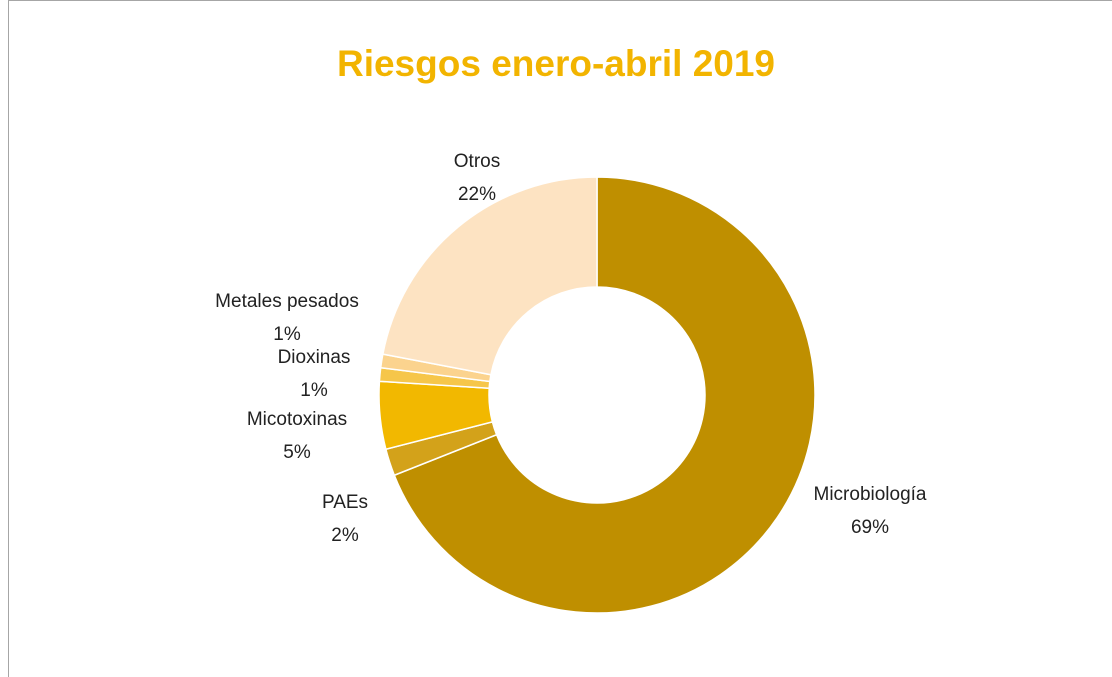 The width and height of the screenshot is (1112, 677). Describe the element at coordinates (489, 276) in the screenshot. I see `donut-slice` at that location.